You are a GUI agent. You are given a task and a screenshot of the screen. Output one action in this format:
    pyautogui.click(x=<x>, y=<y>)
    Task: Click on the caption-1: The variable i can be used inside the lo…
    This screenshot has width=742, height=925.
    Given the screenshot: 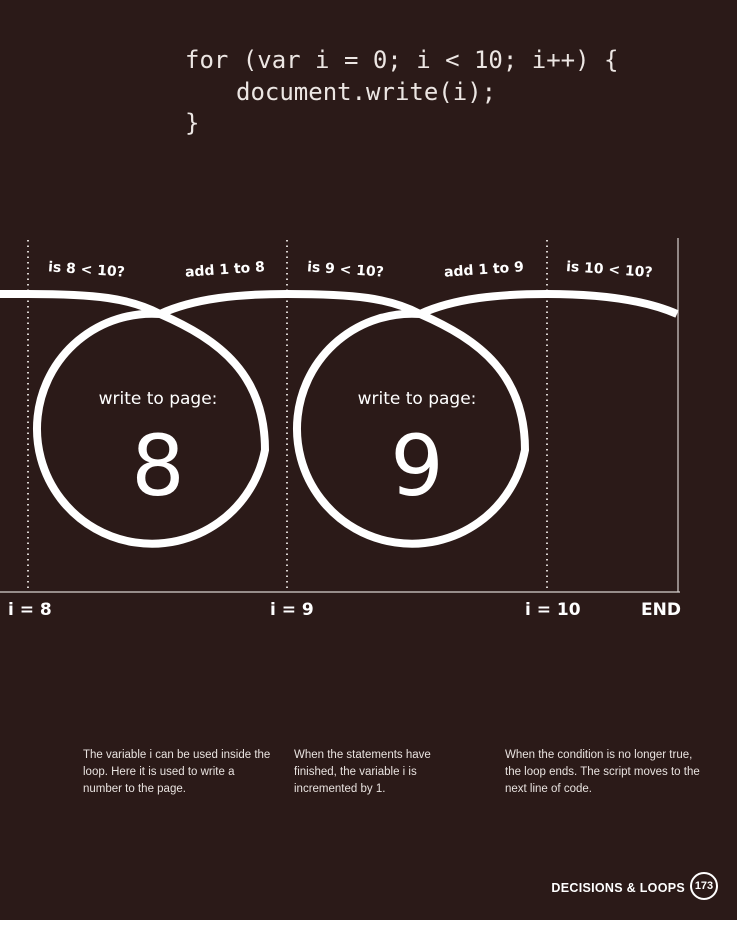 What is the action you would take?
    pyautogui.click(x=177, y=772)
    